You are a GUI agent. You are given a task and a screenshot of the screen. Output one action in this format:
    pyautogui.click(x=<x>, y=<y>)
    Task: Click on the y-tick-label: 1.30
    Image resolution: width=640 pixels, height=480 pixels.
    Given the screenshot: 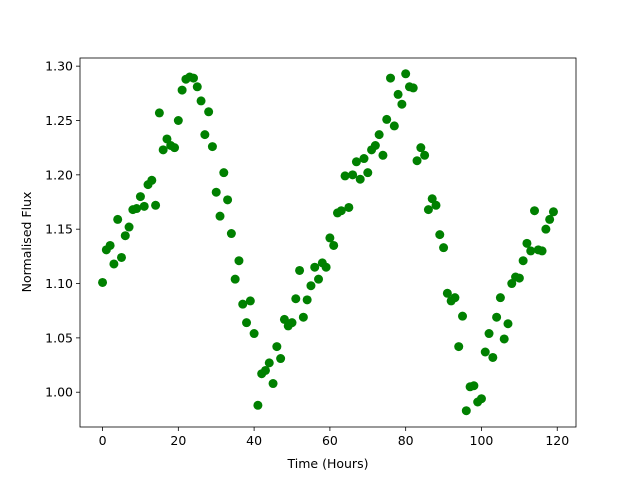 What is the action you would take?
    pyautogui.click(x=59, y=66)
    